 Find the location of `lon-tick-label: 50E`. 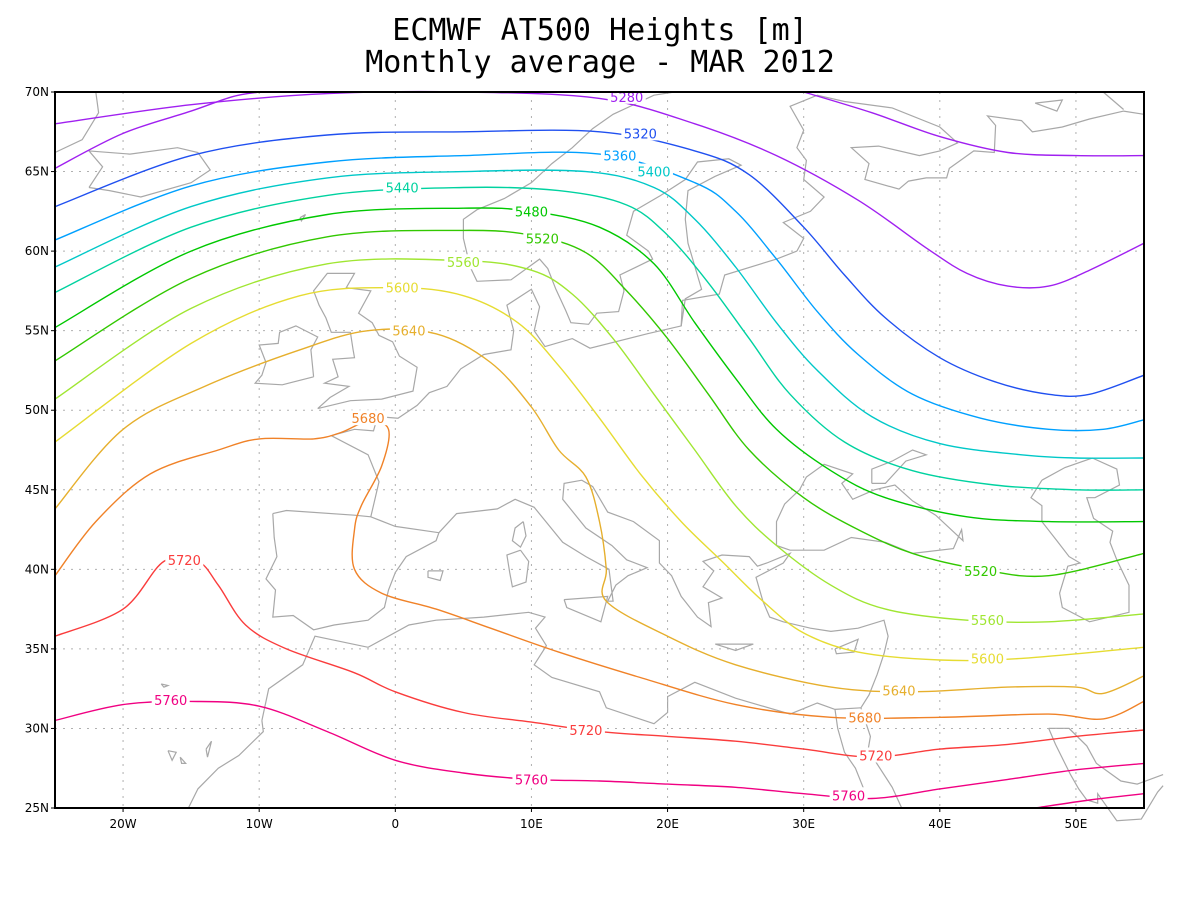

lon-tick-label: 50E is located at coordinates (1076, 824).